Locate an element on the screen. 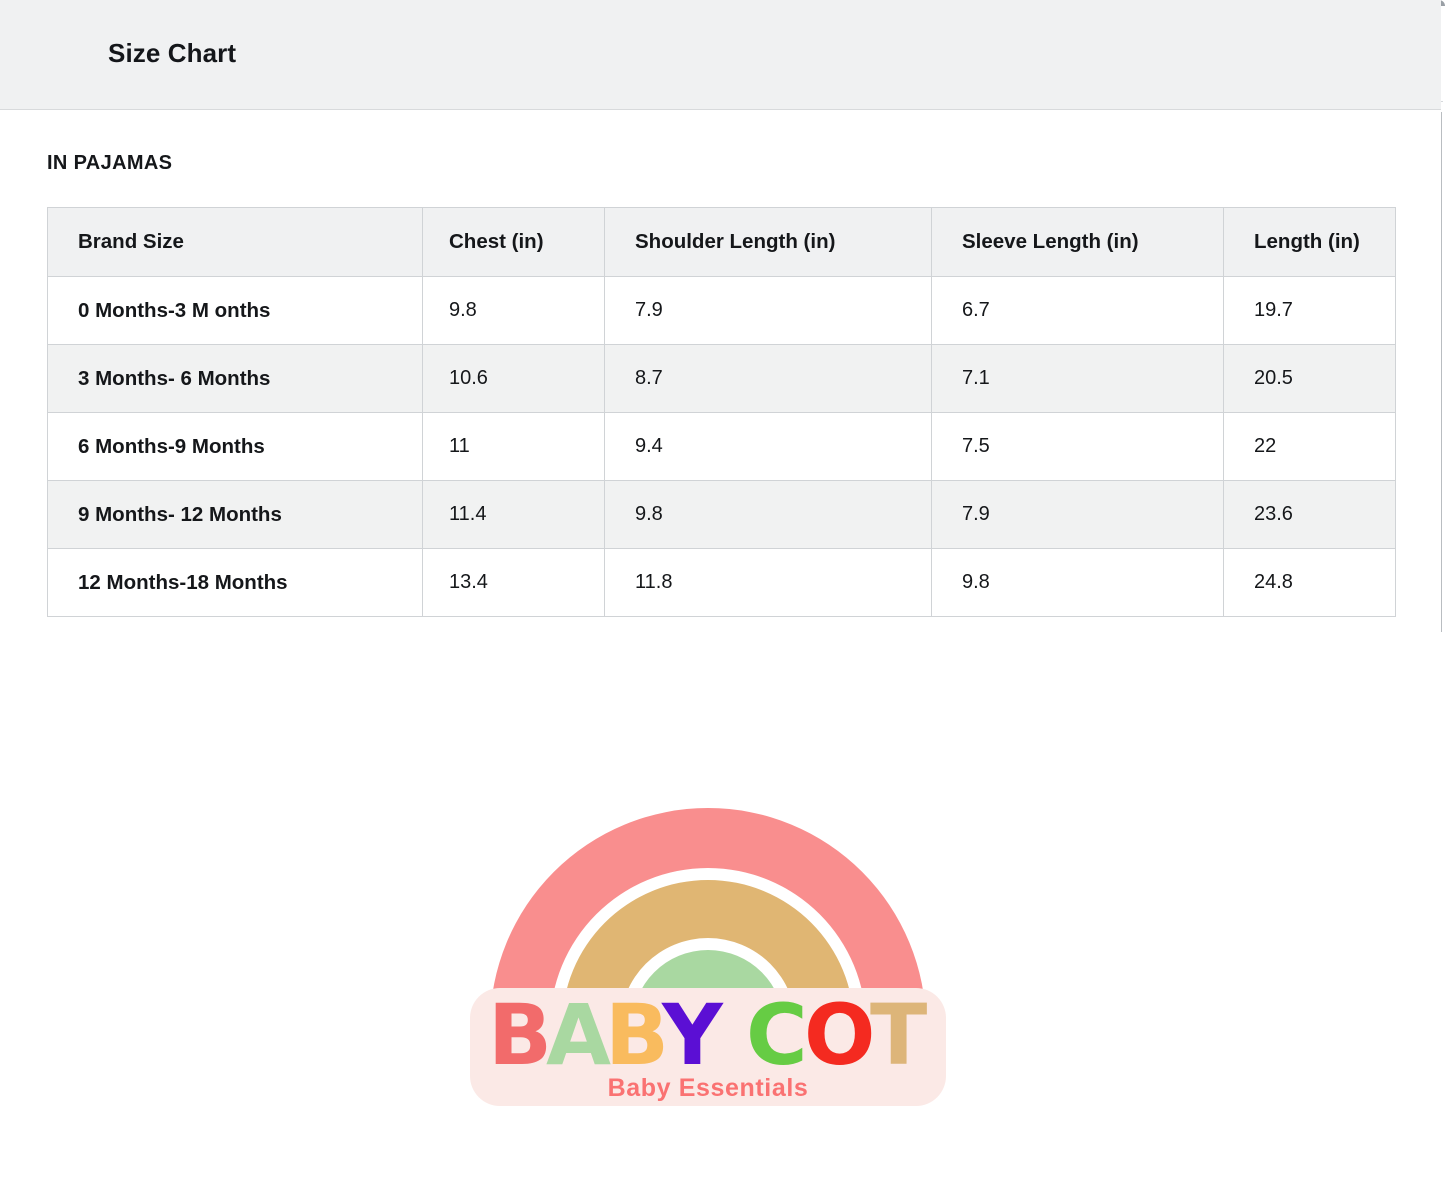  table-row: 3 Months- 6 Months 10.6 8.7 7.1 20.5 is located at coordinates (721, 378).